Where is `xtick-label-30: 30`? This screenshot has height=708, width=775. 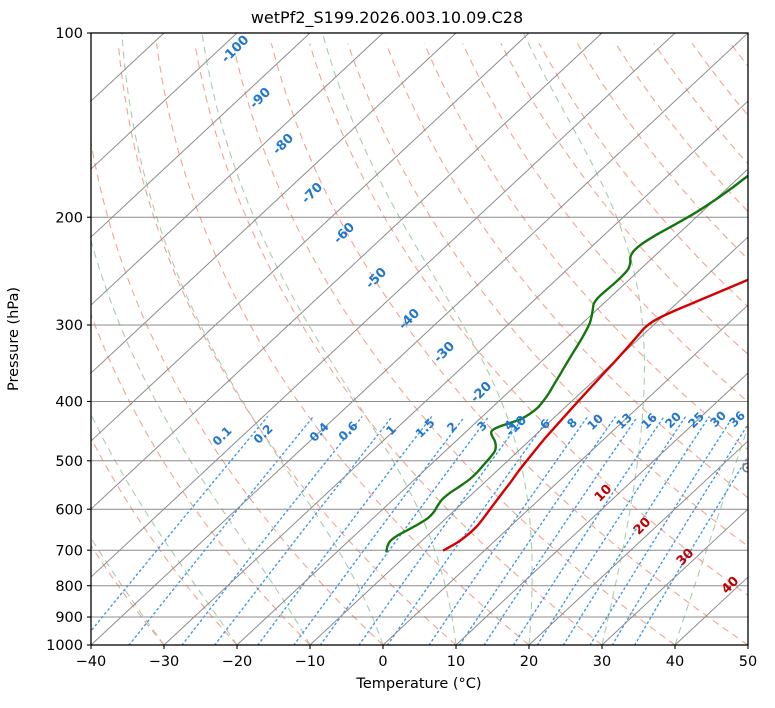 xtick-label-30: 30 is located at coordinates (602, 662).